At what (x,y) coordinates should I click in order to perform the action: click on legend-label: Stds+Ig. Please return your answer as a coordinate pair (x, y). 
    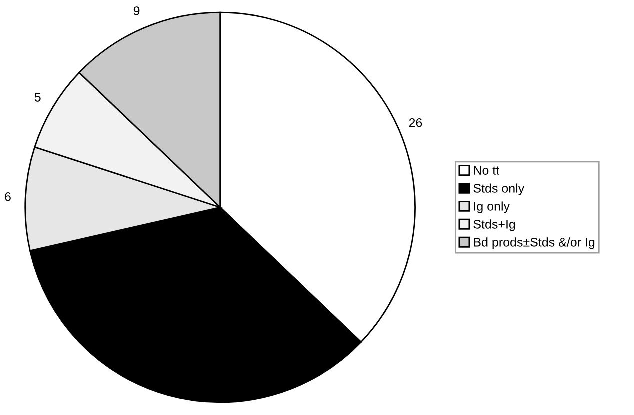
    Looking at the image, I should click on (495, 226).